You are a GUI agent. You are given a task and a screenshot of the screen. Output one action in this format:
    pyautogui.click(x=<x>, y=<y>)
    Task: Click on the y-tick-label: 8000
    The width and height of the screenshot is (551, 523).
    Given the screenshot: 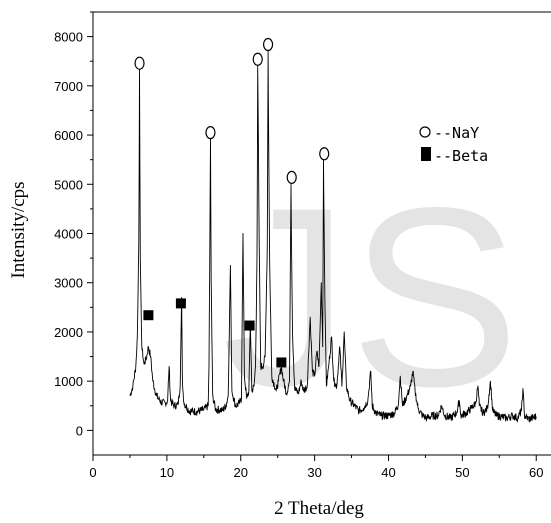 What is the action you would take?
    pyautogui.click(x=68, y=37)
    